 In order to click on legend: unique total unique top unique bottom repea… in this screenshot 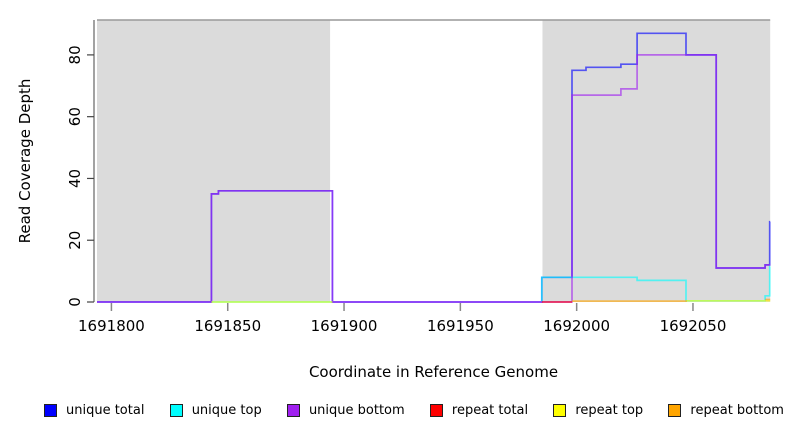, I will do `click(414, 410)`.